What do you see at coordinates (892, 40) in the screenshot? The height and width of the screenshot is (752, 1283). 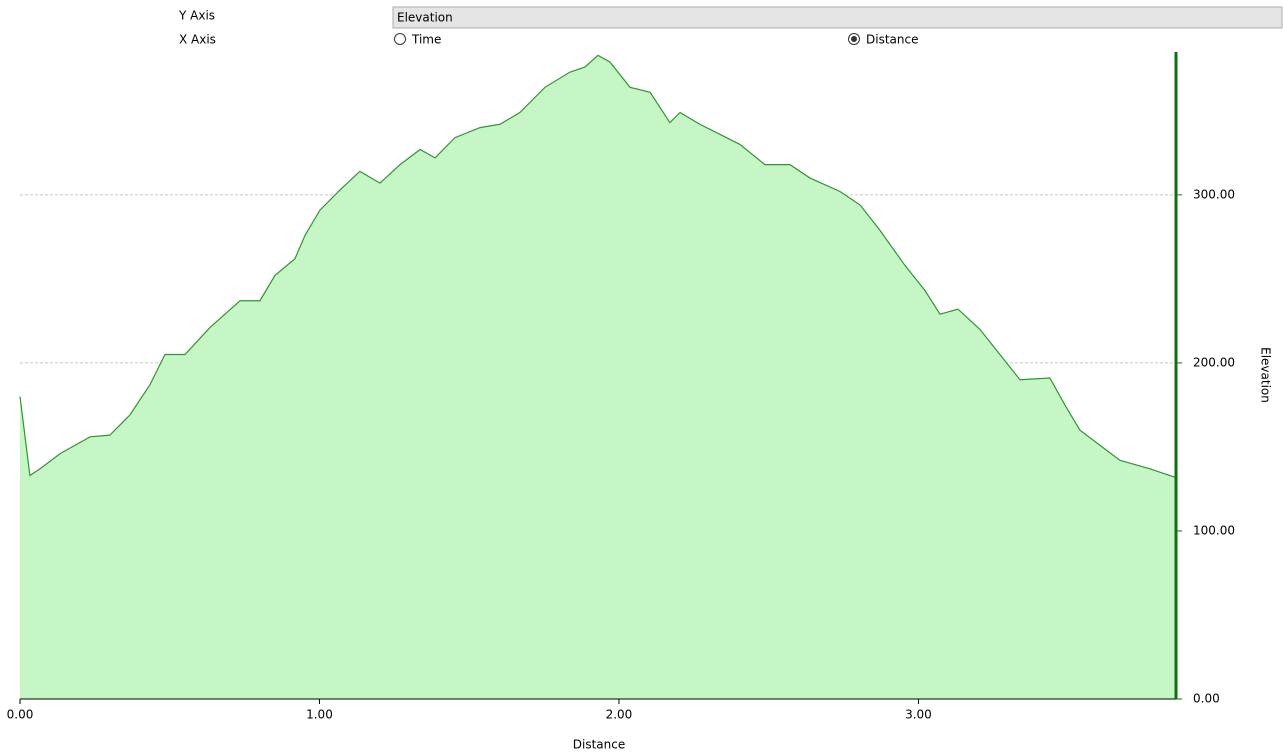 I see `radio-label: Distance` at bounding box center [892, 40].